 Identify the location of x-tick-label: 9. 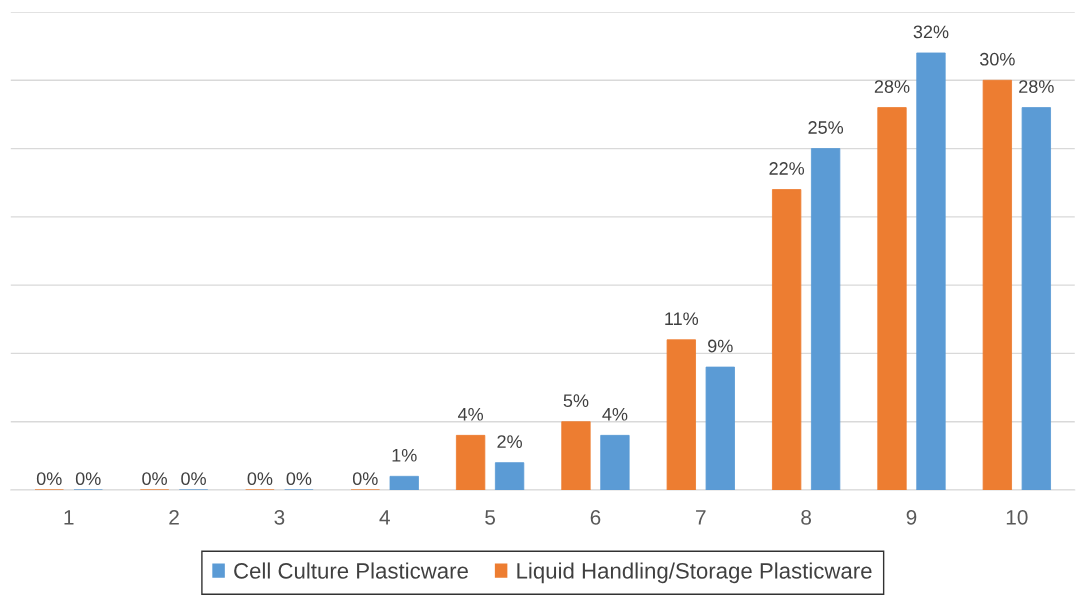
(911, 517).